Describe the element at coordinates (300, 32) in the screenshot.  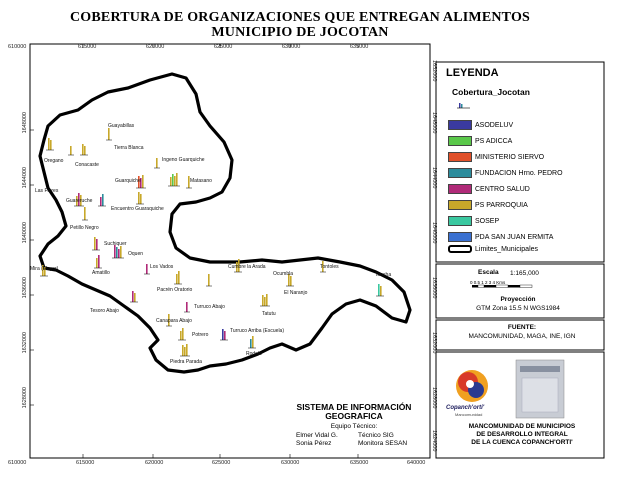
I see `map-subtitle: MUNICIPIO DE JOCOTAN` at that location.